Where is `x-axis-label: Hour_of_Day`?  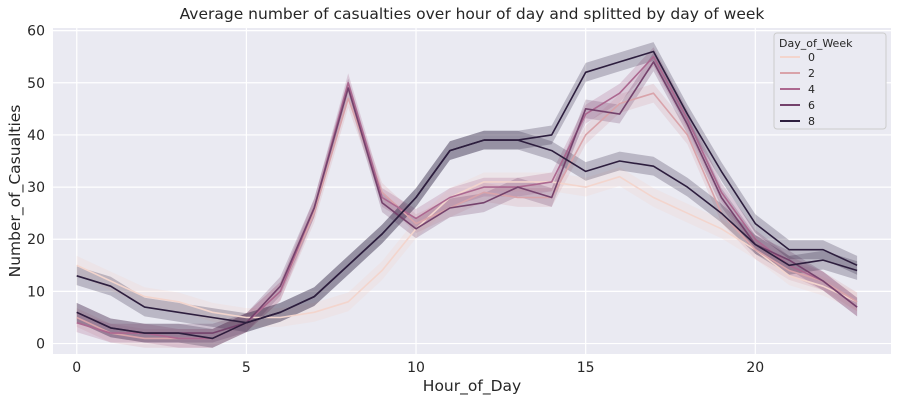
x-axis-label: Hour_of_Day is located at coordinates (472, 386).